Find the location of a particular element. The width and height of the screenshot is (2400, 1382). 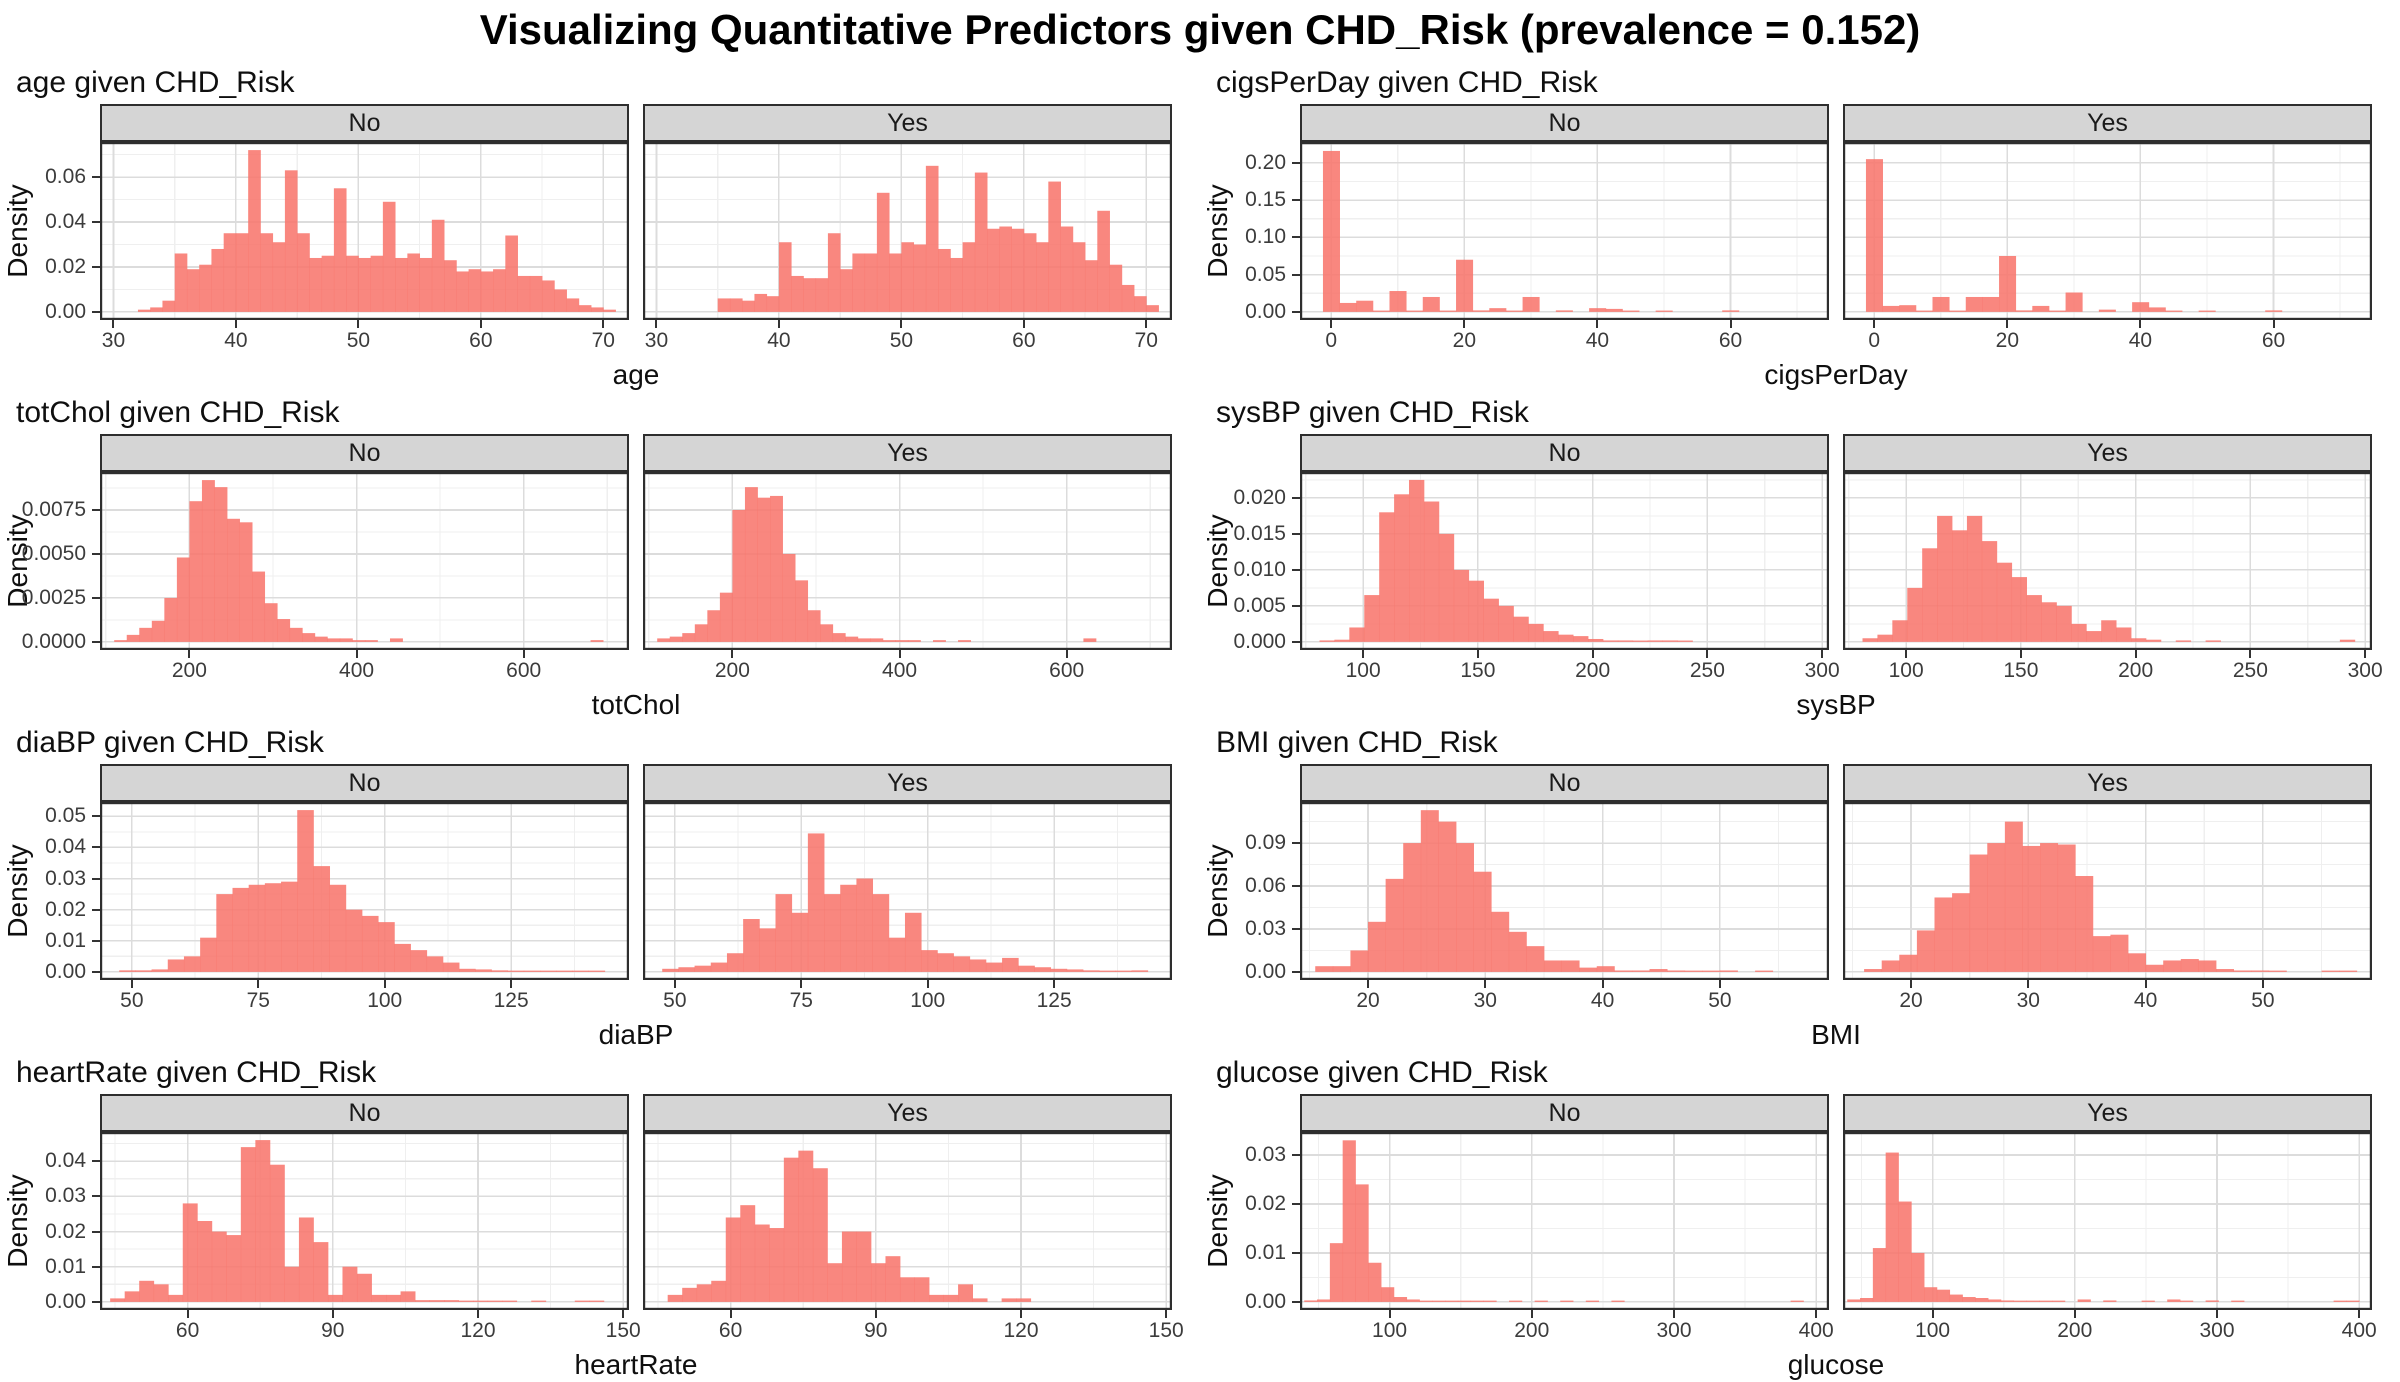

plot-title: heartRate given CHD_Risk is located at coordinates (196, 1072).